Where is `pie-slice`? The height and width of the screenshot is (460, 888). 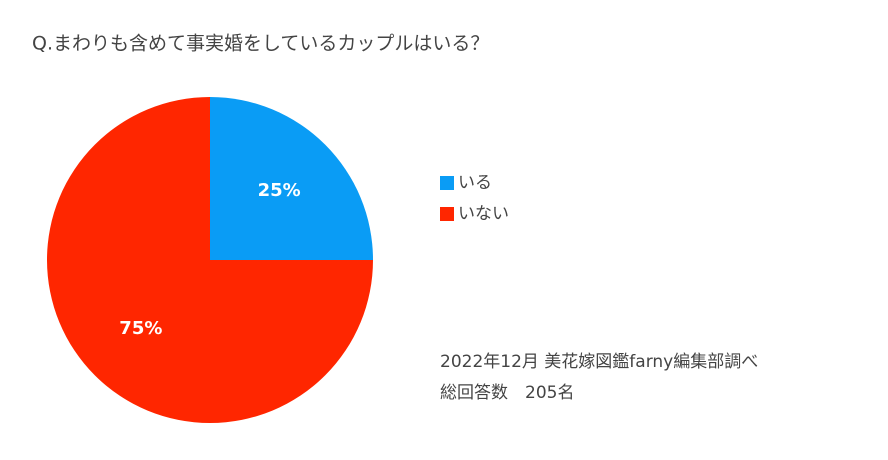 pie-slice is located at coordinates (291, 178).